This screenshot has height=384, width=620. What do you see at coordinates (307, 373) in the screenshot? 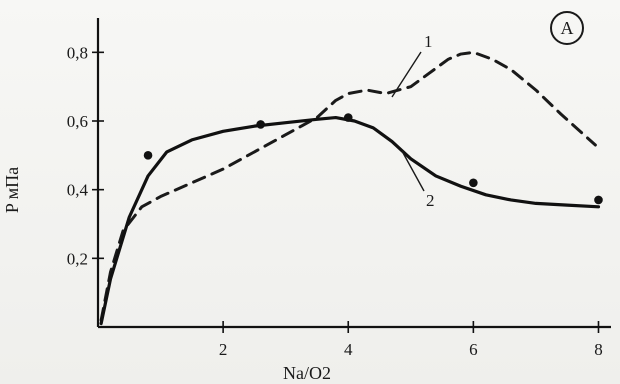
I see `x-axis-title: Na/O2` at bounding box center [307, 373].